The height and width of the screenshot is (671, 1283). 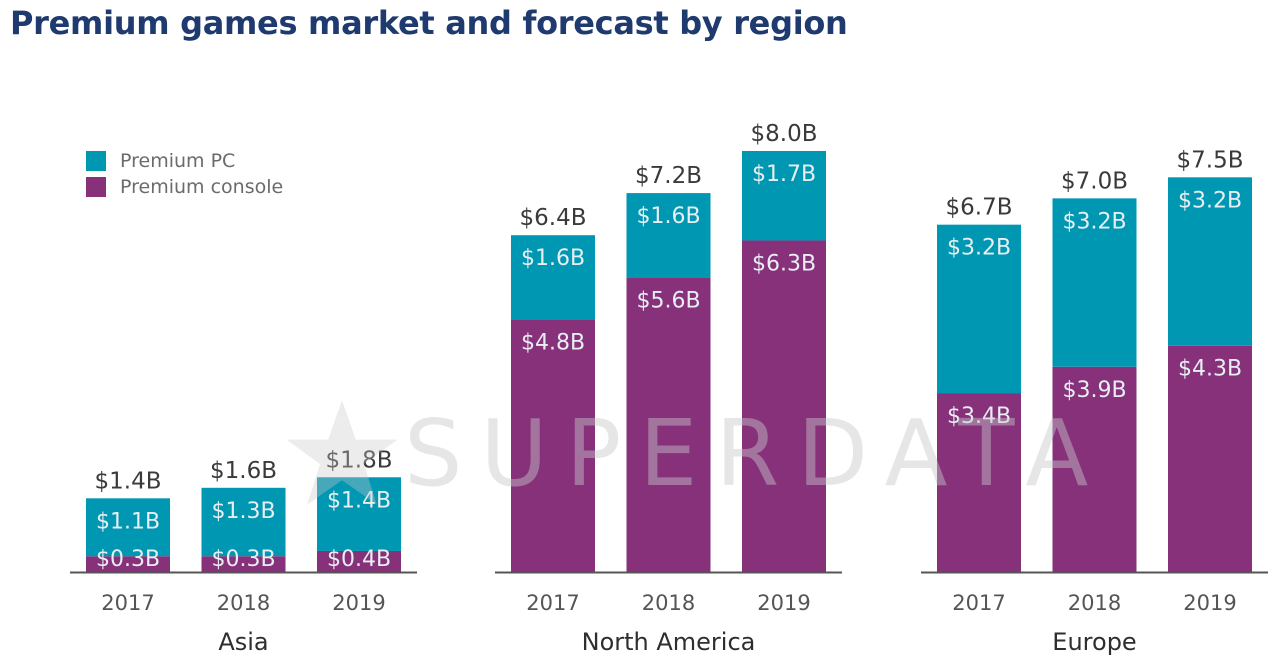 What do you see at coordinates (359, 500) in the screenshot?
I see `data-label-pc: $1.4B` at bounding box center [359, 500].